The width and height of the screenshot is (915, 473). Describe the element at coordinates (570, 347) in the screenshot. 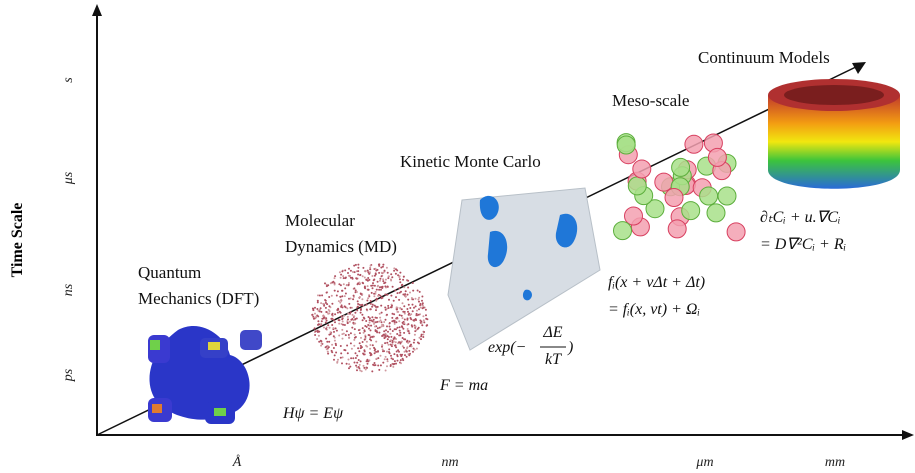

I see `equation: )` at that location.